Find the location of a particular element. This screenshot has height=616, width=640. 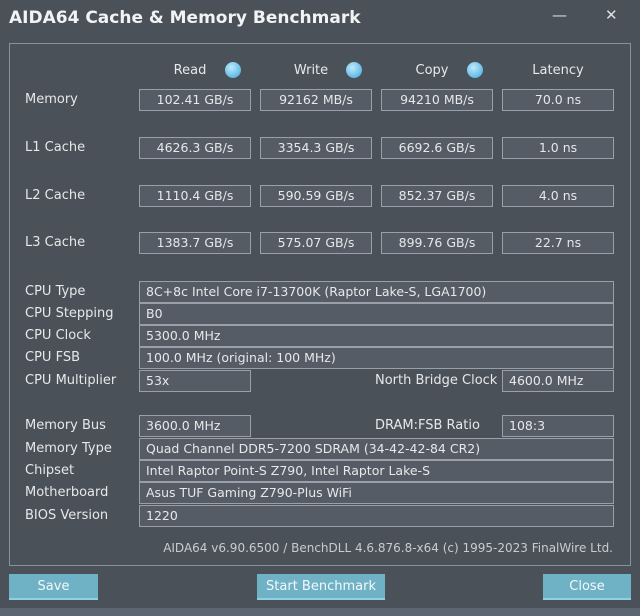

motherboard-field: Asus TUF Gaming Z790-Plus WiFi is located at coordinates (376, 493).